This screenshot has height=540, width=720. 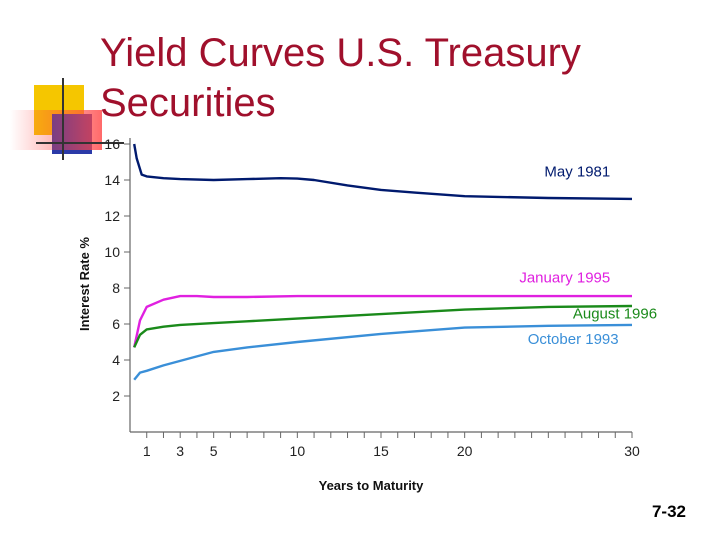 What do you see at coordinates (80, 143) in the screenshot?
I see `deco-horizontal-line` at bounding box center [80, 143].